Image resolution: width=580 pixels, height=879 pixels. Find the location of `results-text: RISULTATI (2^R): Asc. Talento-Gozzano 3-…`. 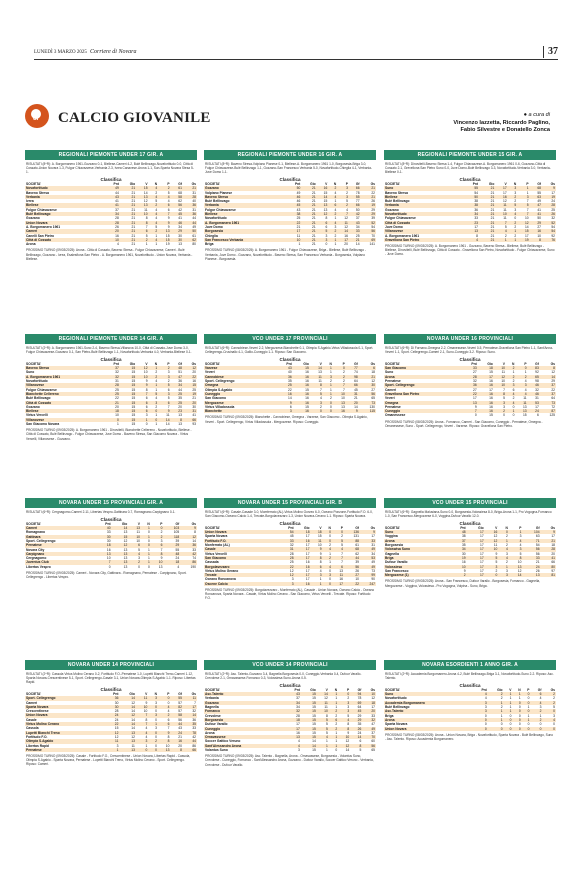

results-text: RISULTATI (2^R): Asc. Talento-Gozzano 3-… is located at coordinates (283, 676).